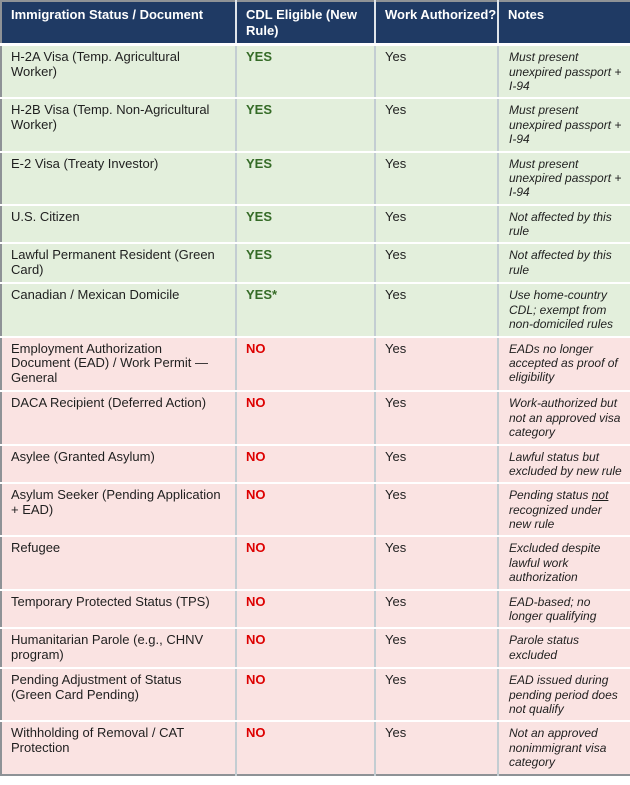 Image resolution: width=630 pixels, height=785 pixels. Describe the element at coordinates (119, 748) in the screenshot. I see `status-cell: Withholding of Removal / CAT Protection` at that location.